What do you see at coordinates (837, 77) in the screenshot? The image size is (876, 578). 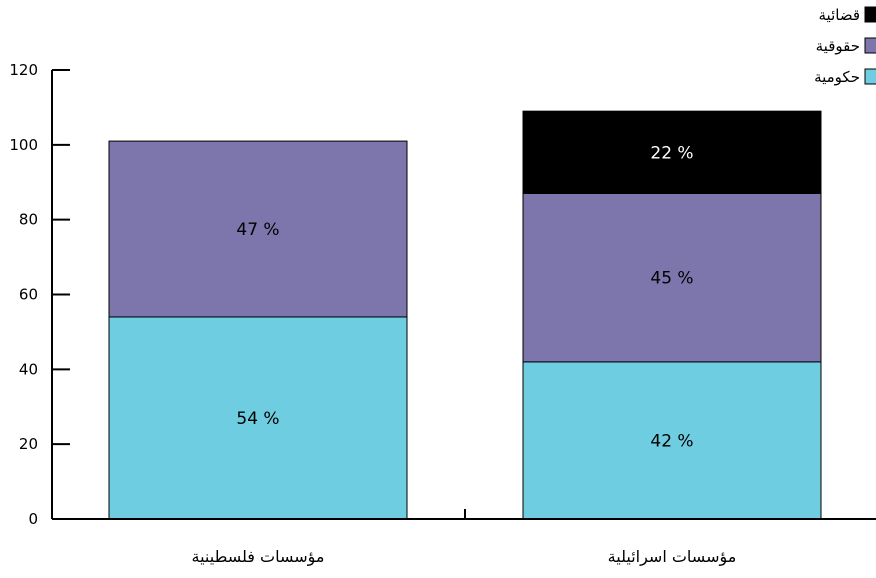 I see `legend-label: حكومية` at bounding box center [837, 77].